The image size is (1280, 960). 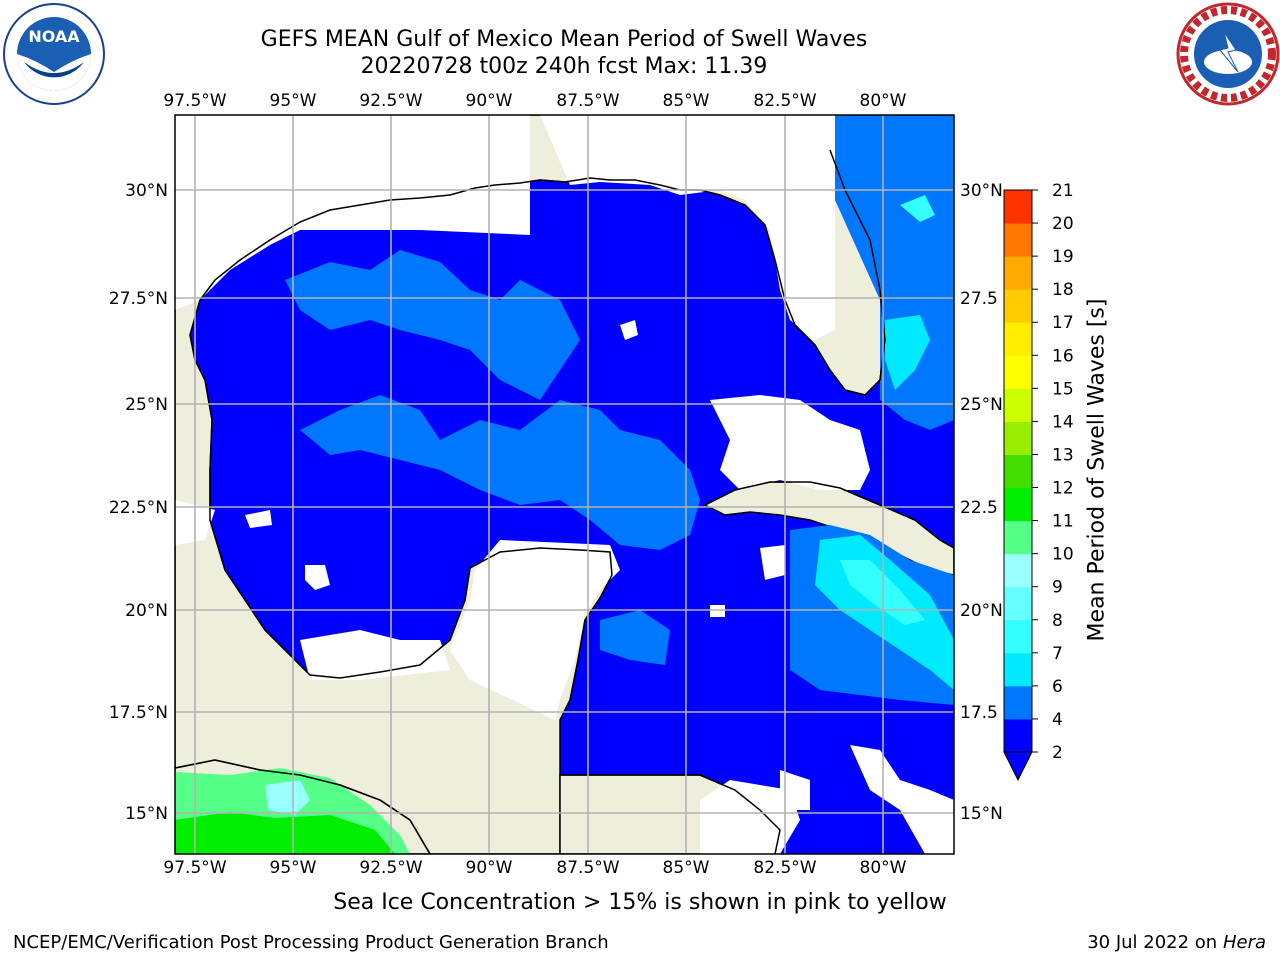 I want to click on colorbar-tick-label: 4, so click(x=1057, y=720).